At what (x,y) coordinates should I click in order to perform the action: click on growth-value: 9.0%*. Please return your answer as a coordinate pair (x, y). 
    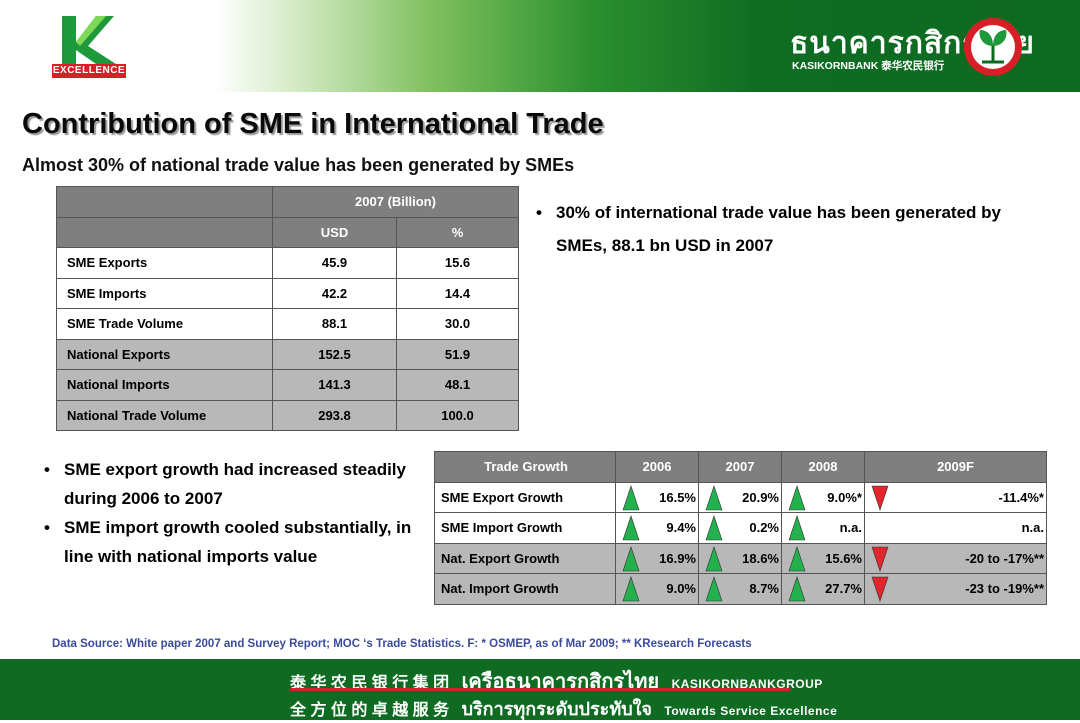
    Looking at the image, I should click on (844, 497).